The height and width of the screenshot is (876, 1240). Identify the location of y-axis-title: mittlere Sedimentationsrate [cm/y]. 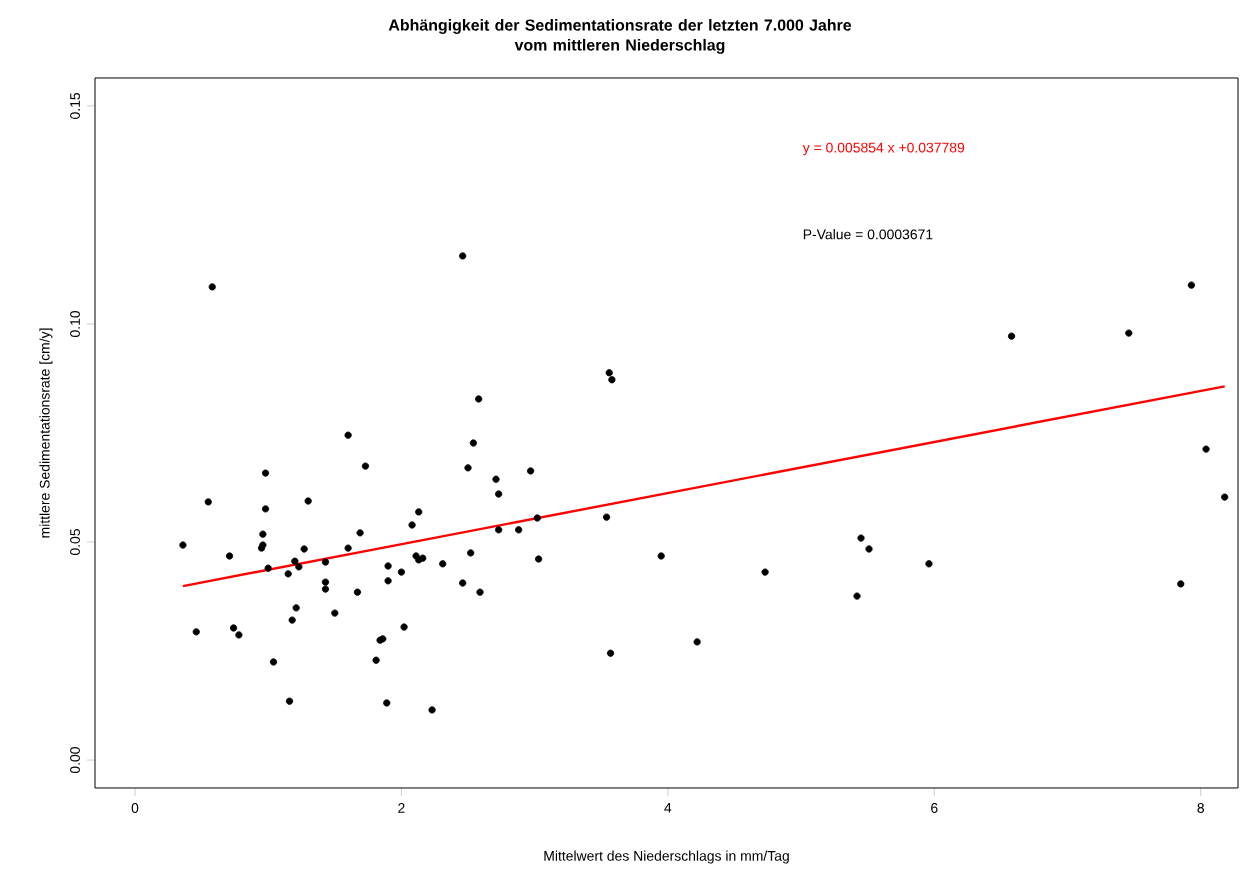
(46, 433).